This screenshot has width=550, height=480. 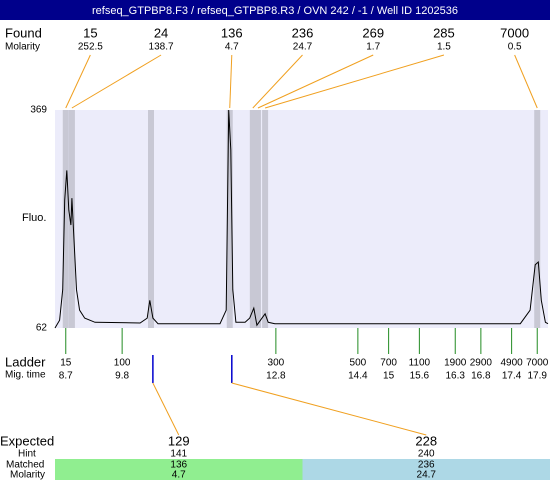 I want to click on ladder-time: 12.8, so click(x=276, y=376).